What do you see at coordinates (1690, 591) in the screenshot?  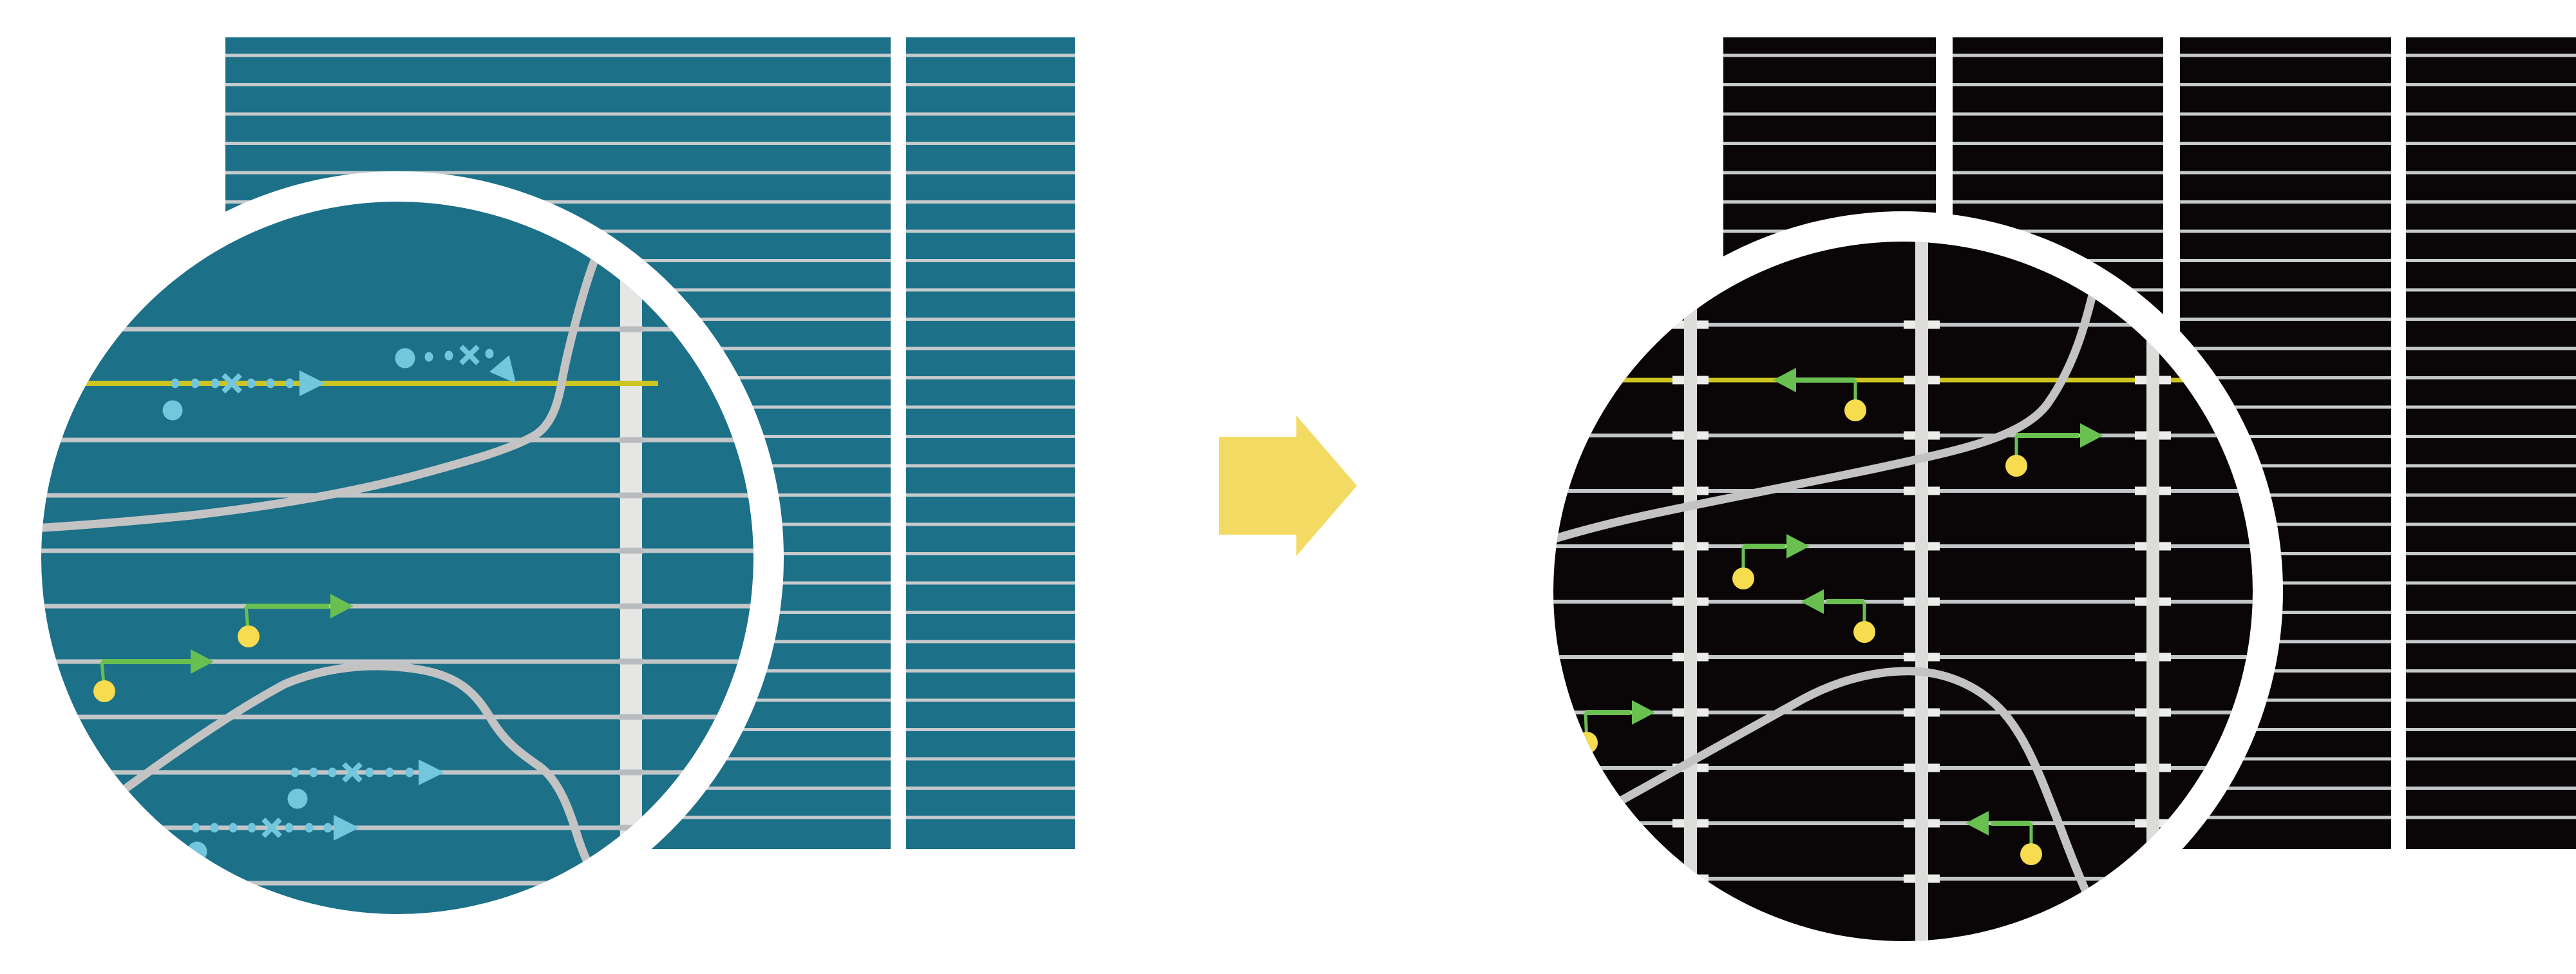 I see `busbar` at bounding box center [1690, 591].